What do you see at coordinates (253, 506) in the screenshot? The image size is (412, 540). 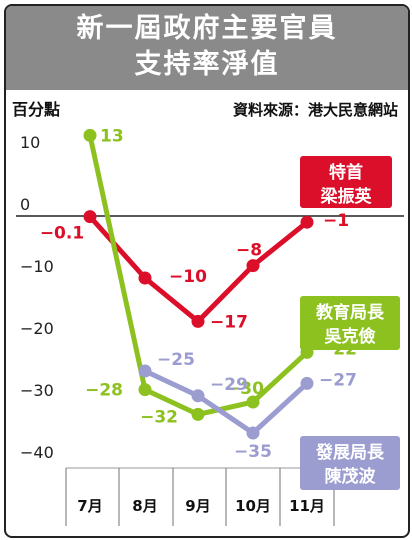 I see `x-tick-label: 10月` at bounding box center [253, 506].